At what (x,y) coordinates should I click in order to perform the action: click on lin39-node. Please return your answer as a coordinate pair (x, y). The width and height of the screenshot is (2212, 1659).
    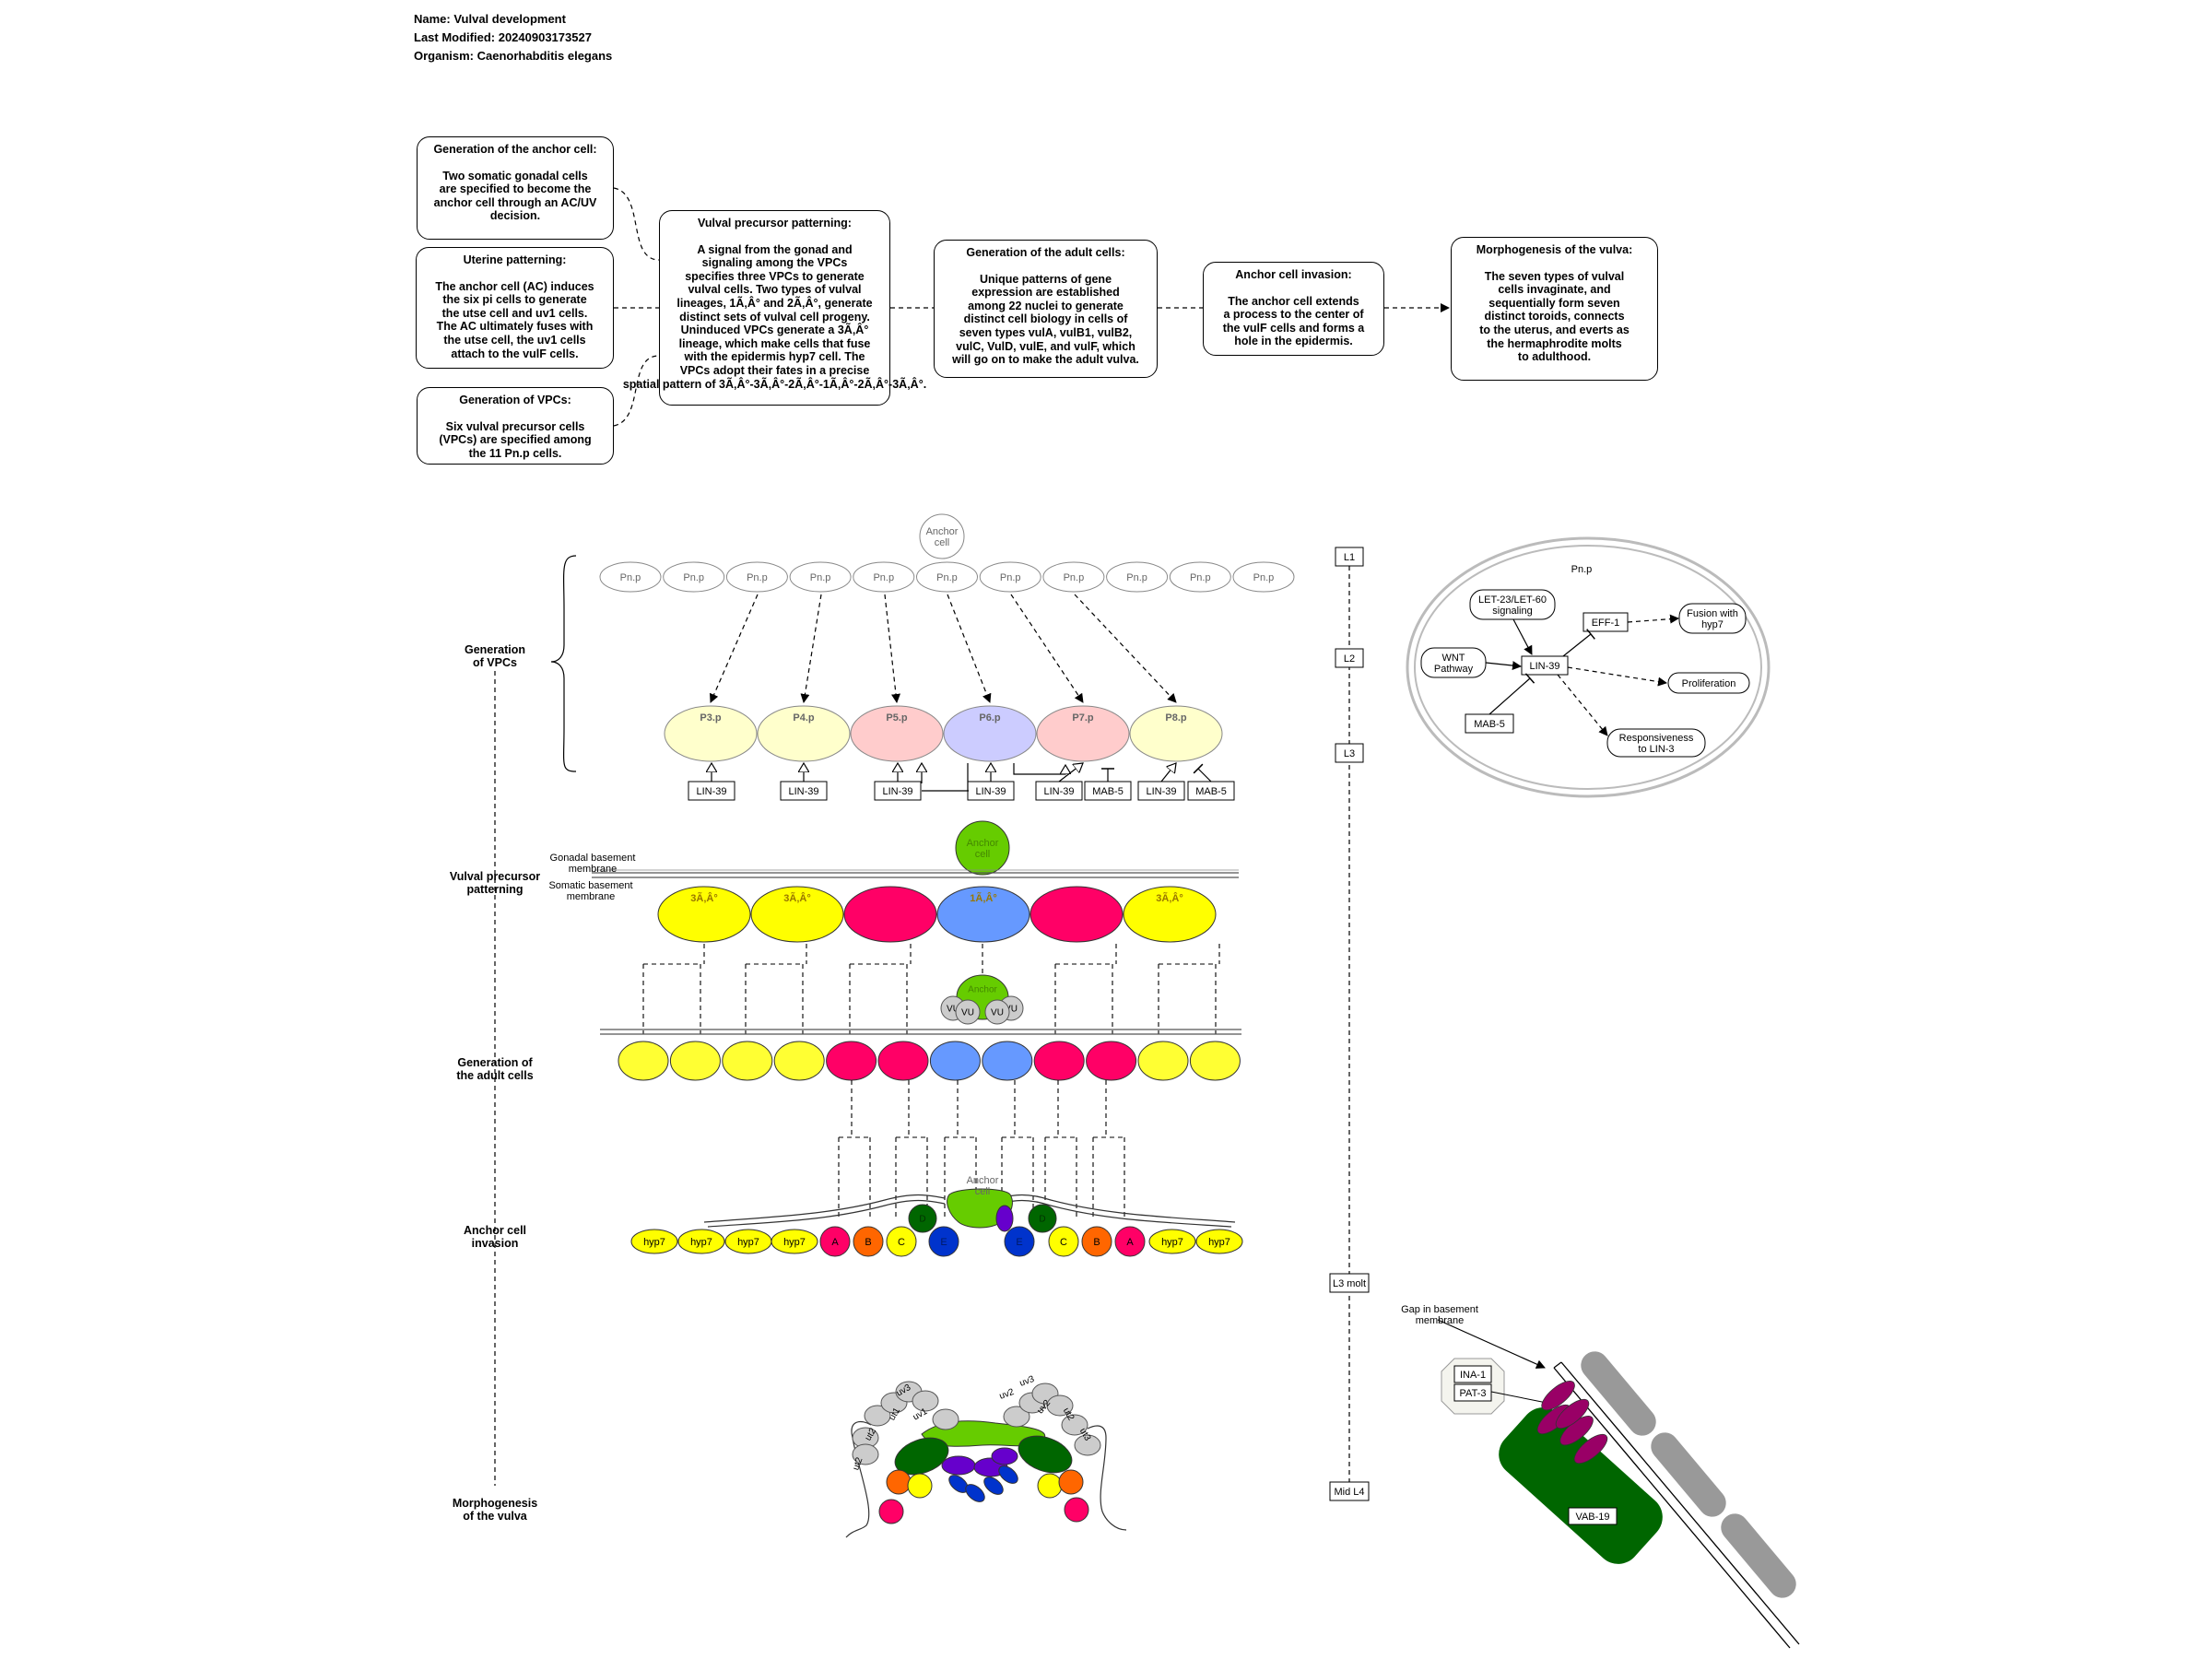
    Looking at the image, I should click on (1545, 665).